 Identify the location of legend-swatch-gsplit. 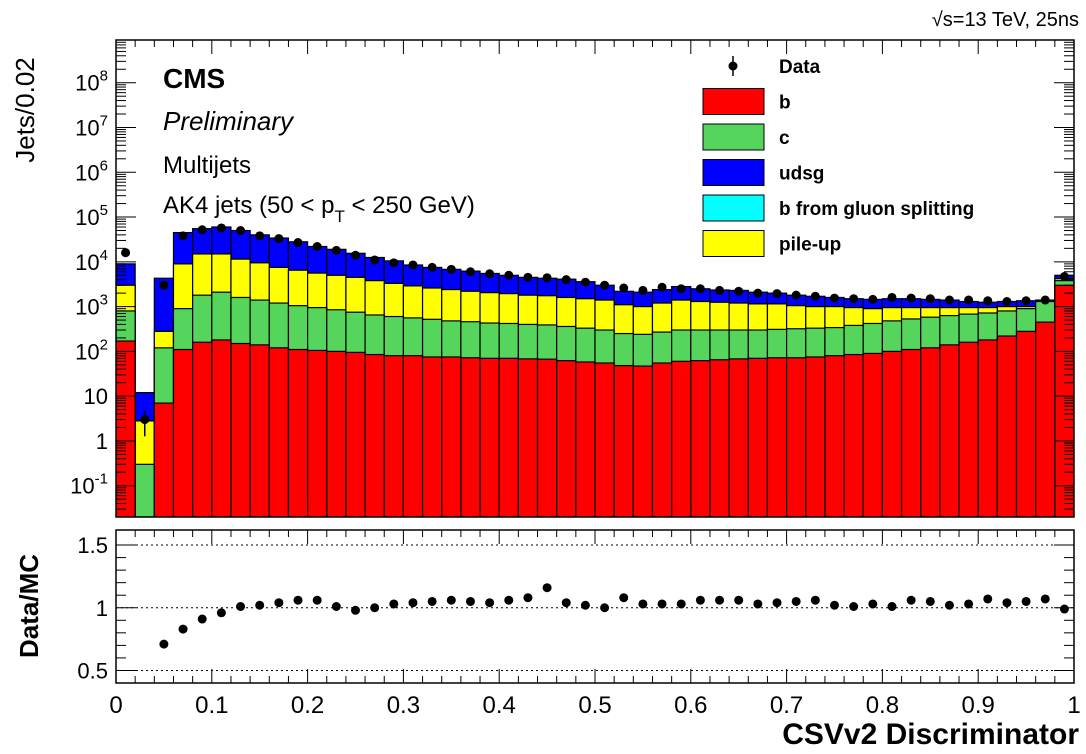
(733, 208).